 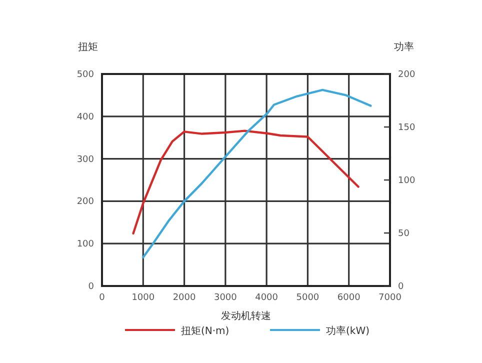 What do you see at coordinates (348, 331) in the screenshot?
I see `legend-label: 功率(kW)` at bounding box center [348, 331].